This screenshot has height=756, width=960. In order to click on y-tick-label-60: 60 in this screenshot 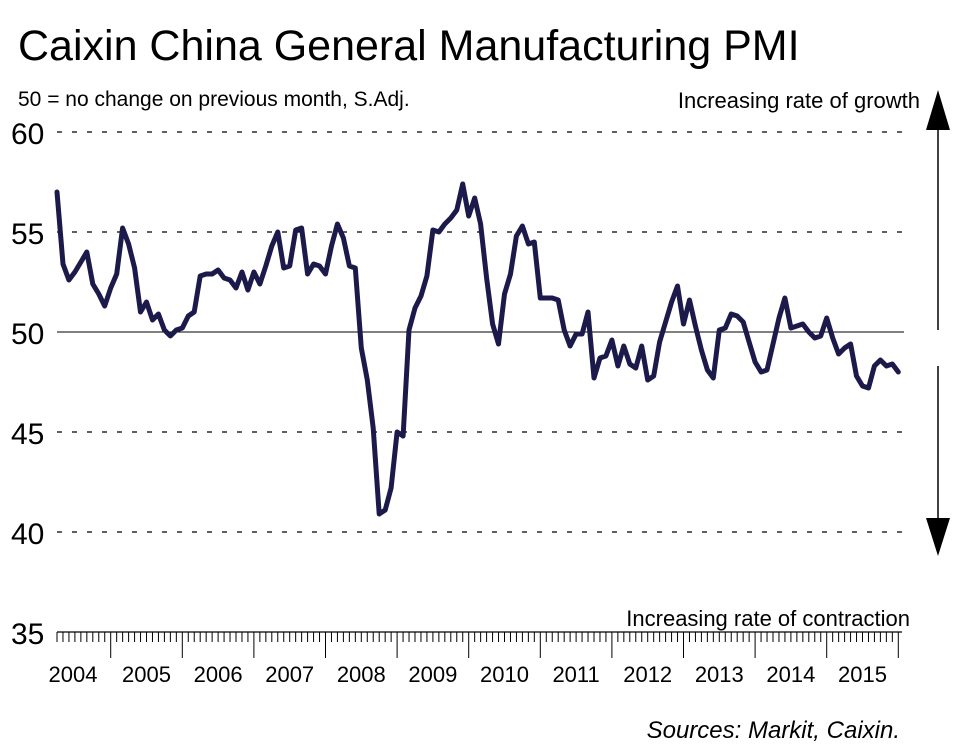, I will do `click(27, 134)`.